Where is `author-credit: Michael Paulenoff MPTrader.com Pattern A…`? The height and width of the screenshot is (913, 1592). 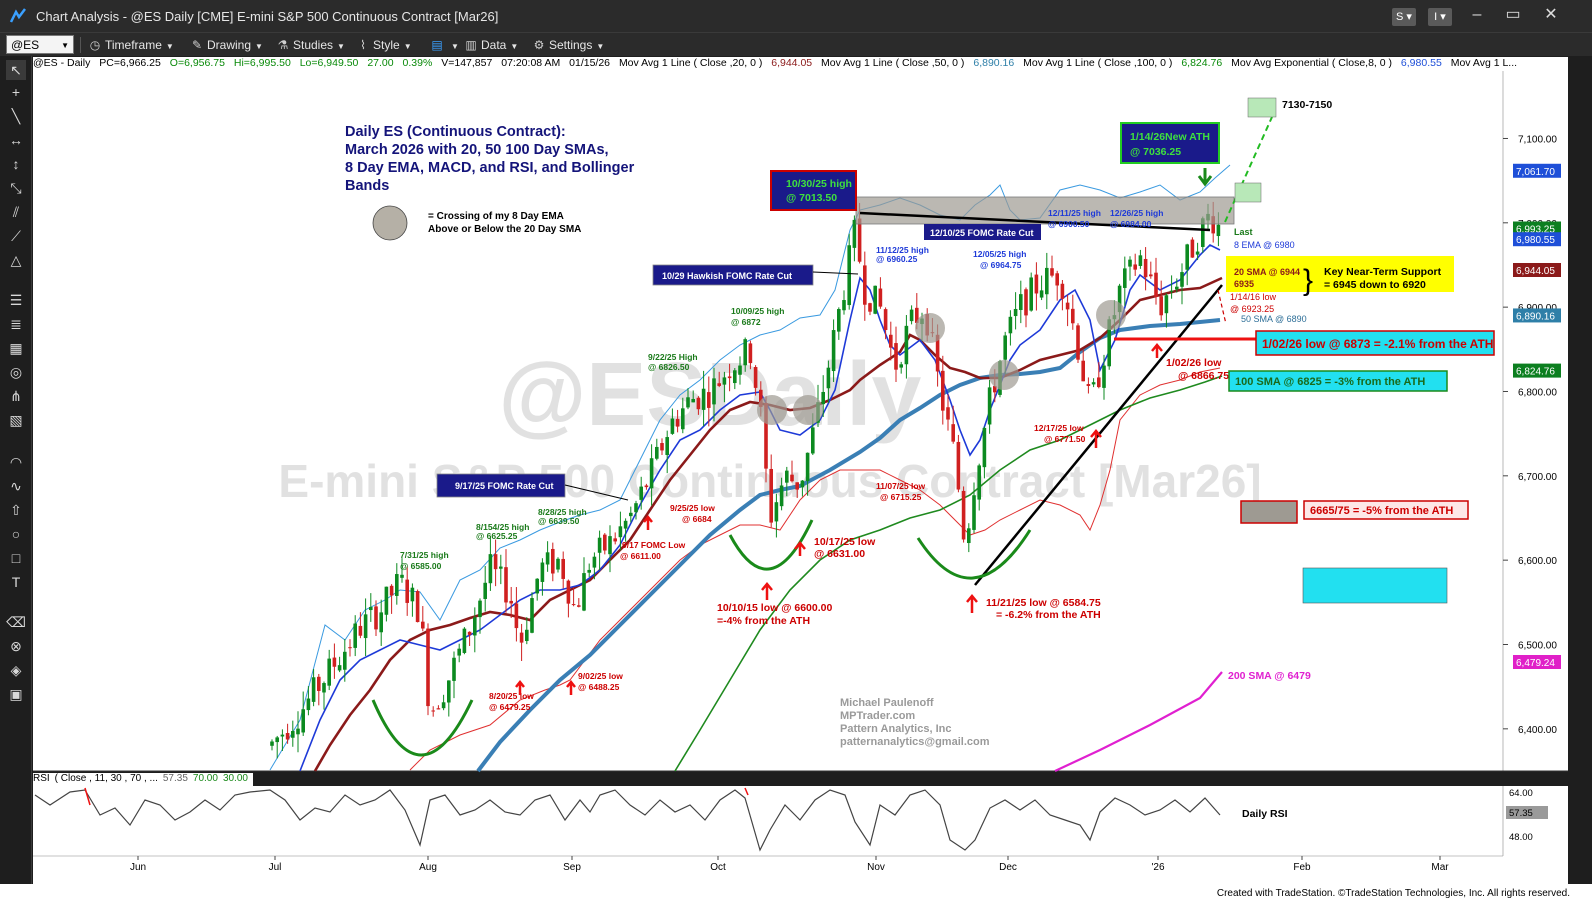
author-credit: Michael Paulenoff MPTrader.com Pattern A… is located at coordinates (915, 722).